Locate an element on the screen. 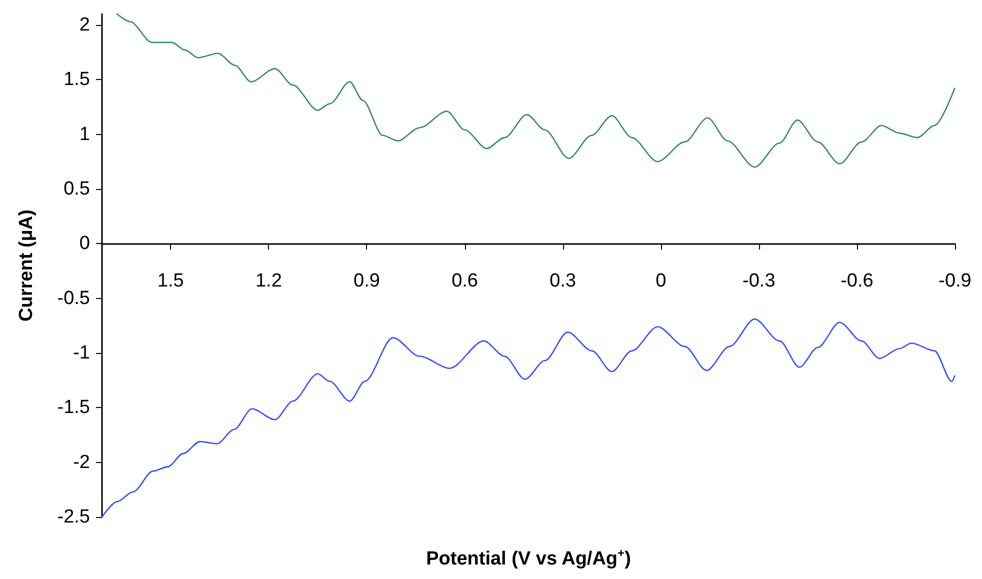  x-tick-label: 0.3 is located at coordinates (563, 281).